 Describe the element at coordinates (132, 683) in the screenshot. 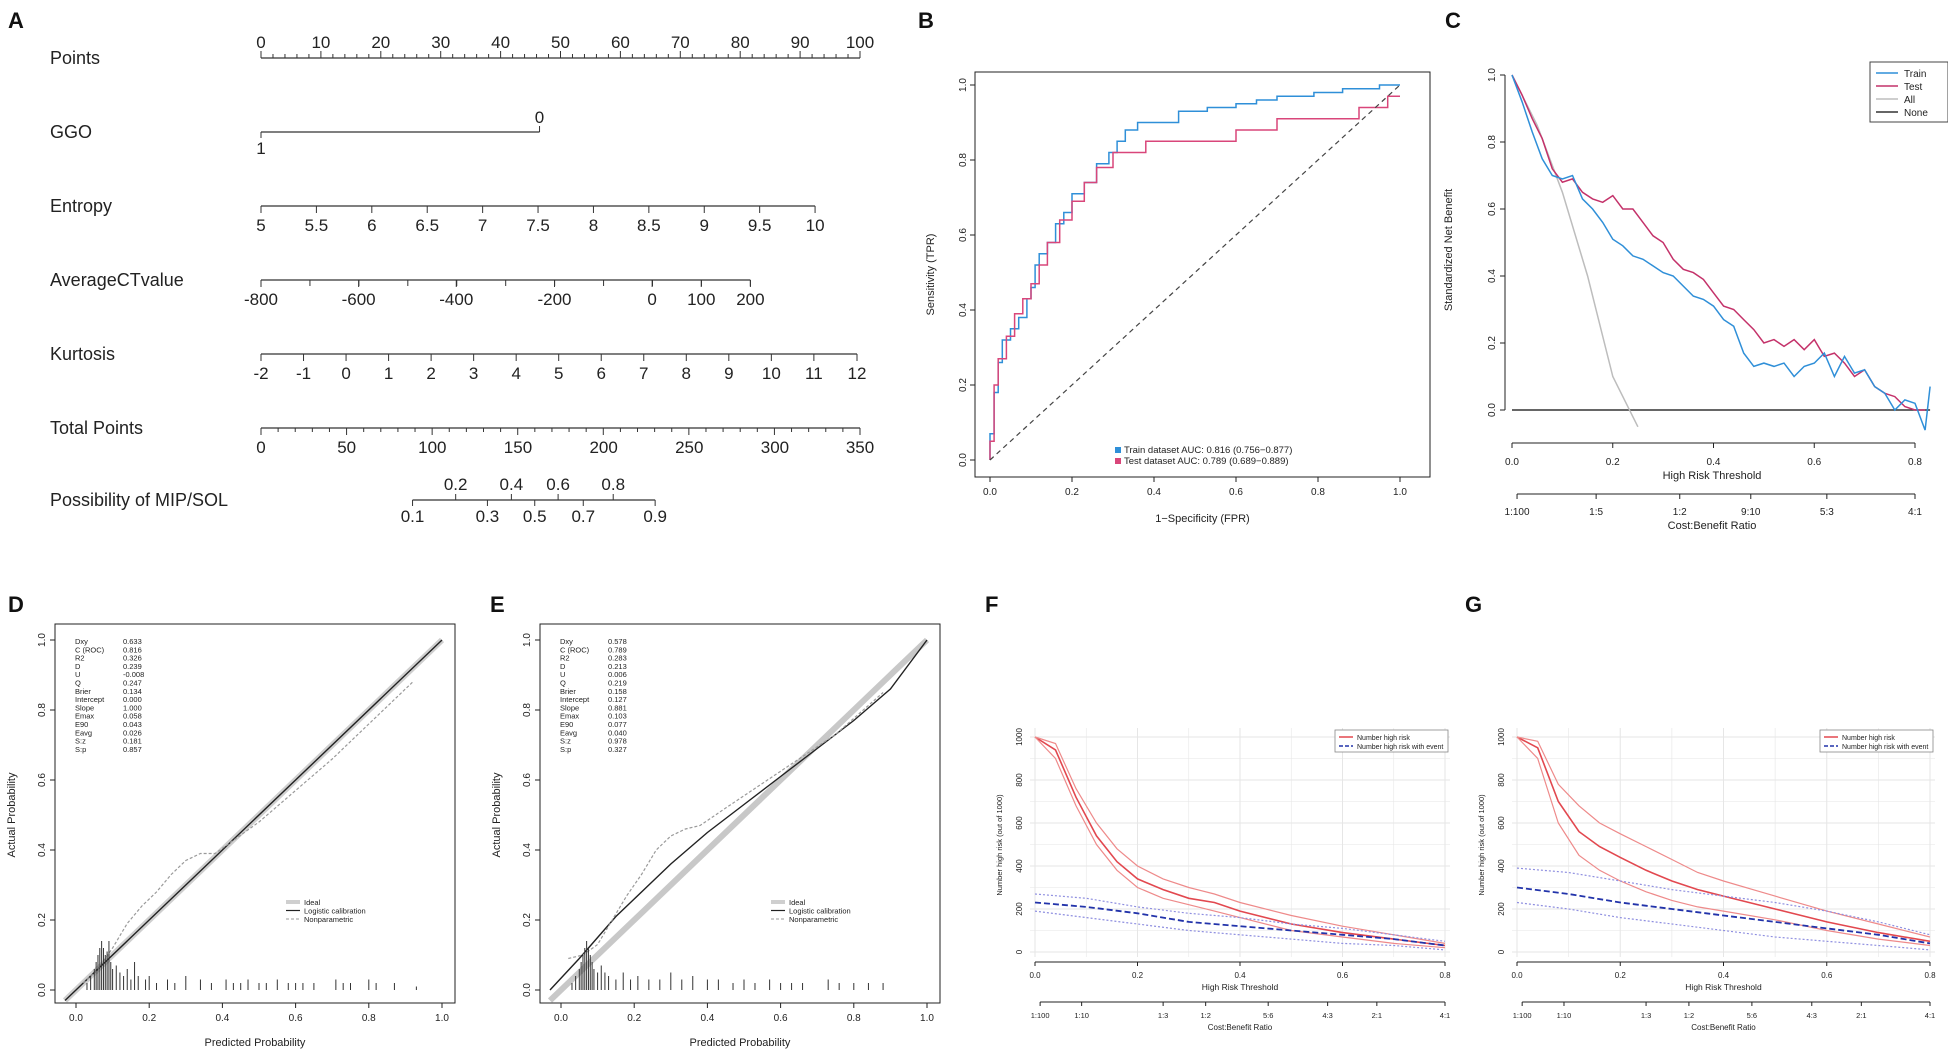

I see `stat-value: 0.247` at that location.